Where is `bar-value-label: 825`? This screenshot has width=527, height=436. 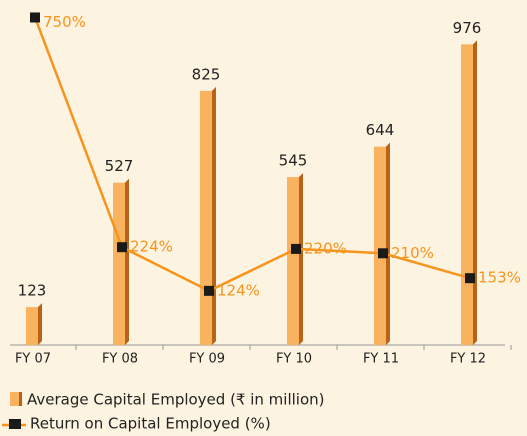 bar-value-label: 825 is located at coordinates (206, 74).